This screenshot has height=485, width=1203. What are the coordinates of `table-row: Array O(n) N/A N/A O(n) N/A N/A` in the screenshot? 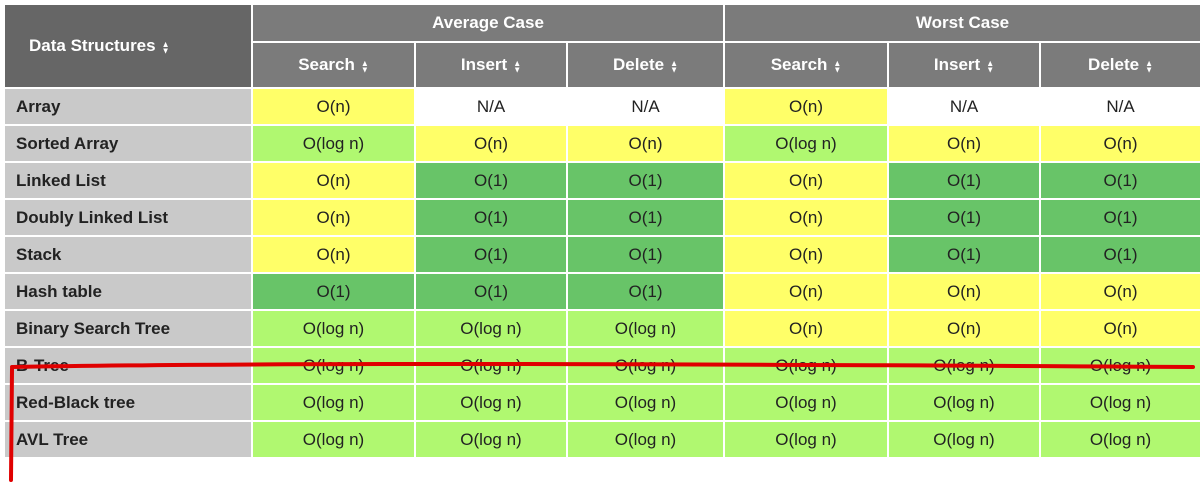 It's located at (603, 106).